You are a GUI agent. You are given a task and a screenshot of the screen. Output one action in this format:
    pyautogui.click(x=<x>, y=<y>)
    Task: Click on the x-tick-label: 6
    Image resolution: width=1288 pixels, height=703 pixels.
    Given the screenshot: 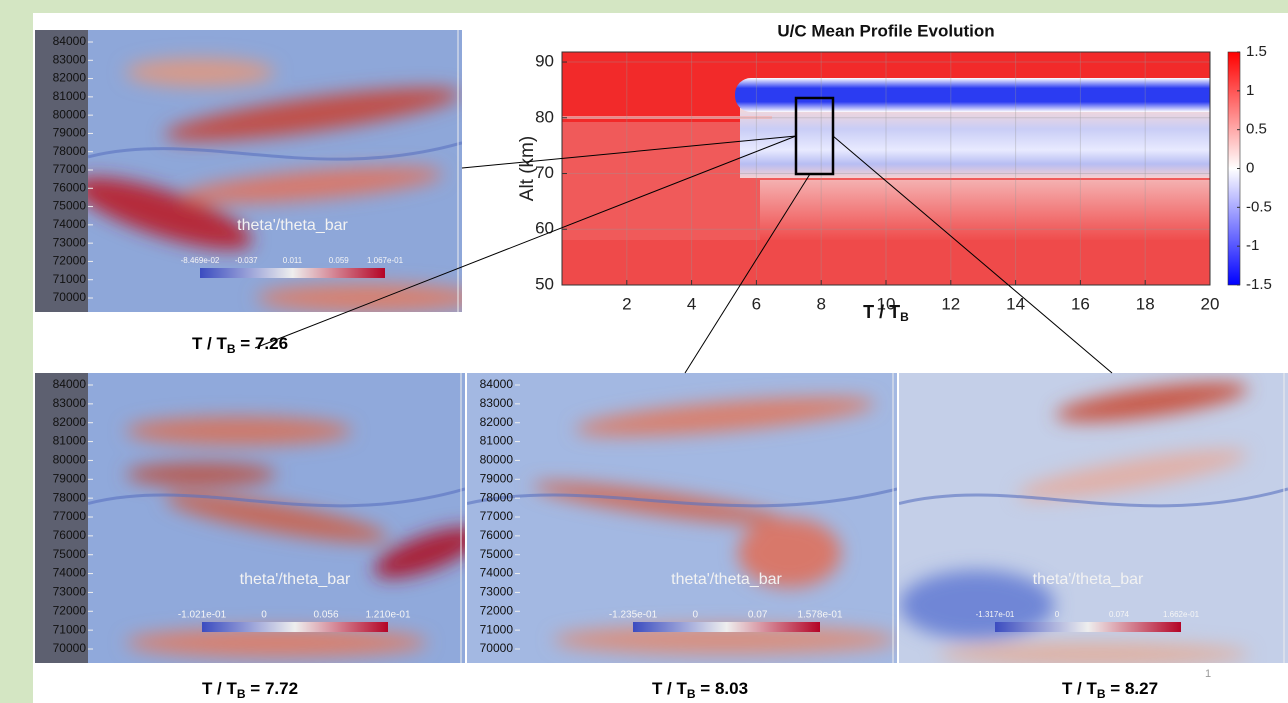 What is the action you would take?
    pyautogui.click(x=756, y=303)
    